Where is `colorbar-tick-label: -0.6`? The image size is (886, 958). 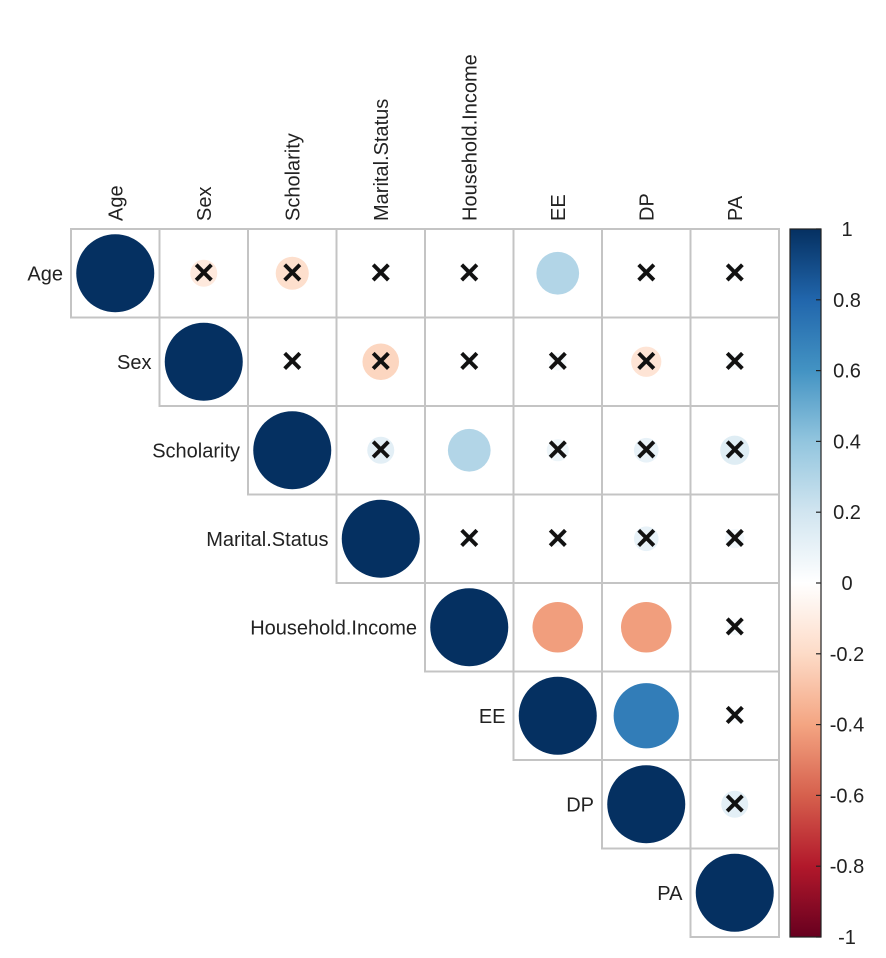
colorbar-tick-label: -0.6 is located at coordinates (847, 796).